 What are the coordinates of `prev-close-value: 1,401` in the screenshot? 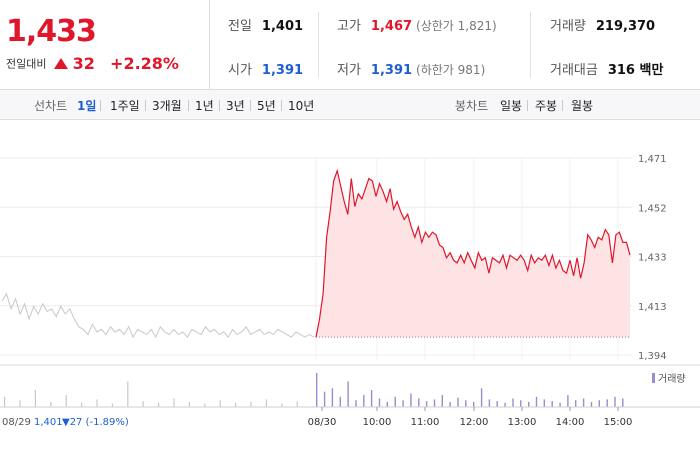 It's located at (282, 26).